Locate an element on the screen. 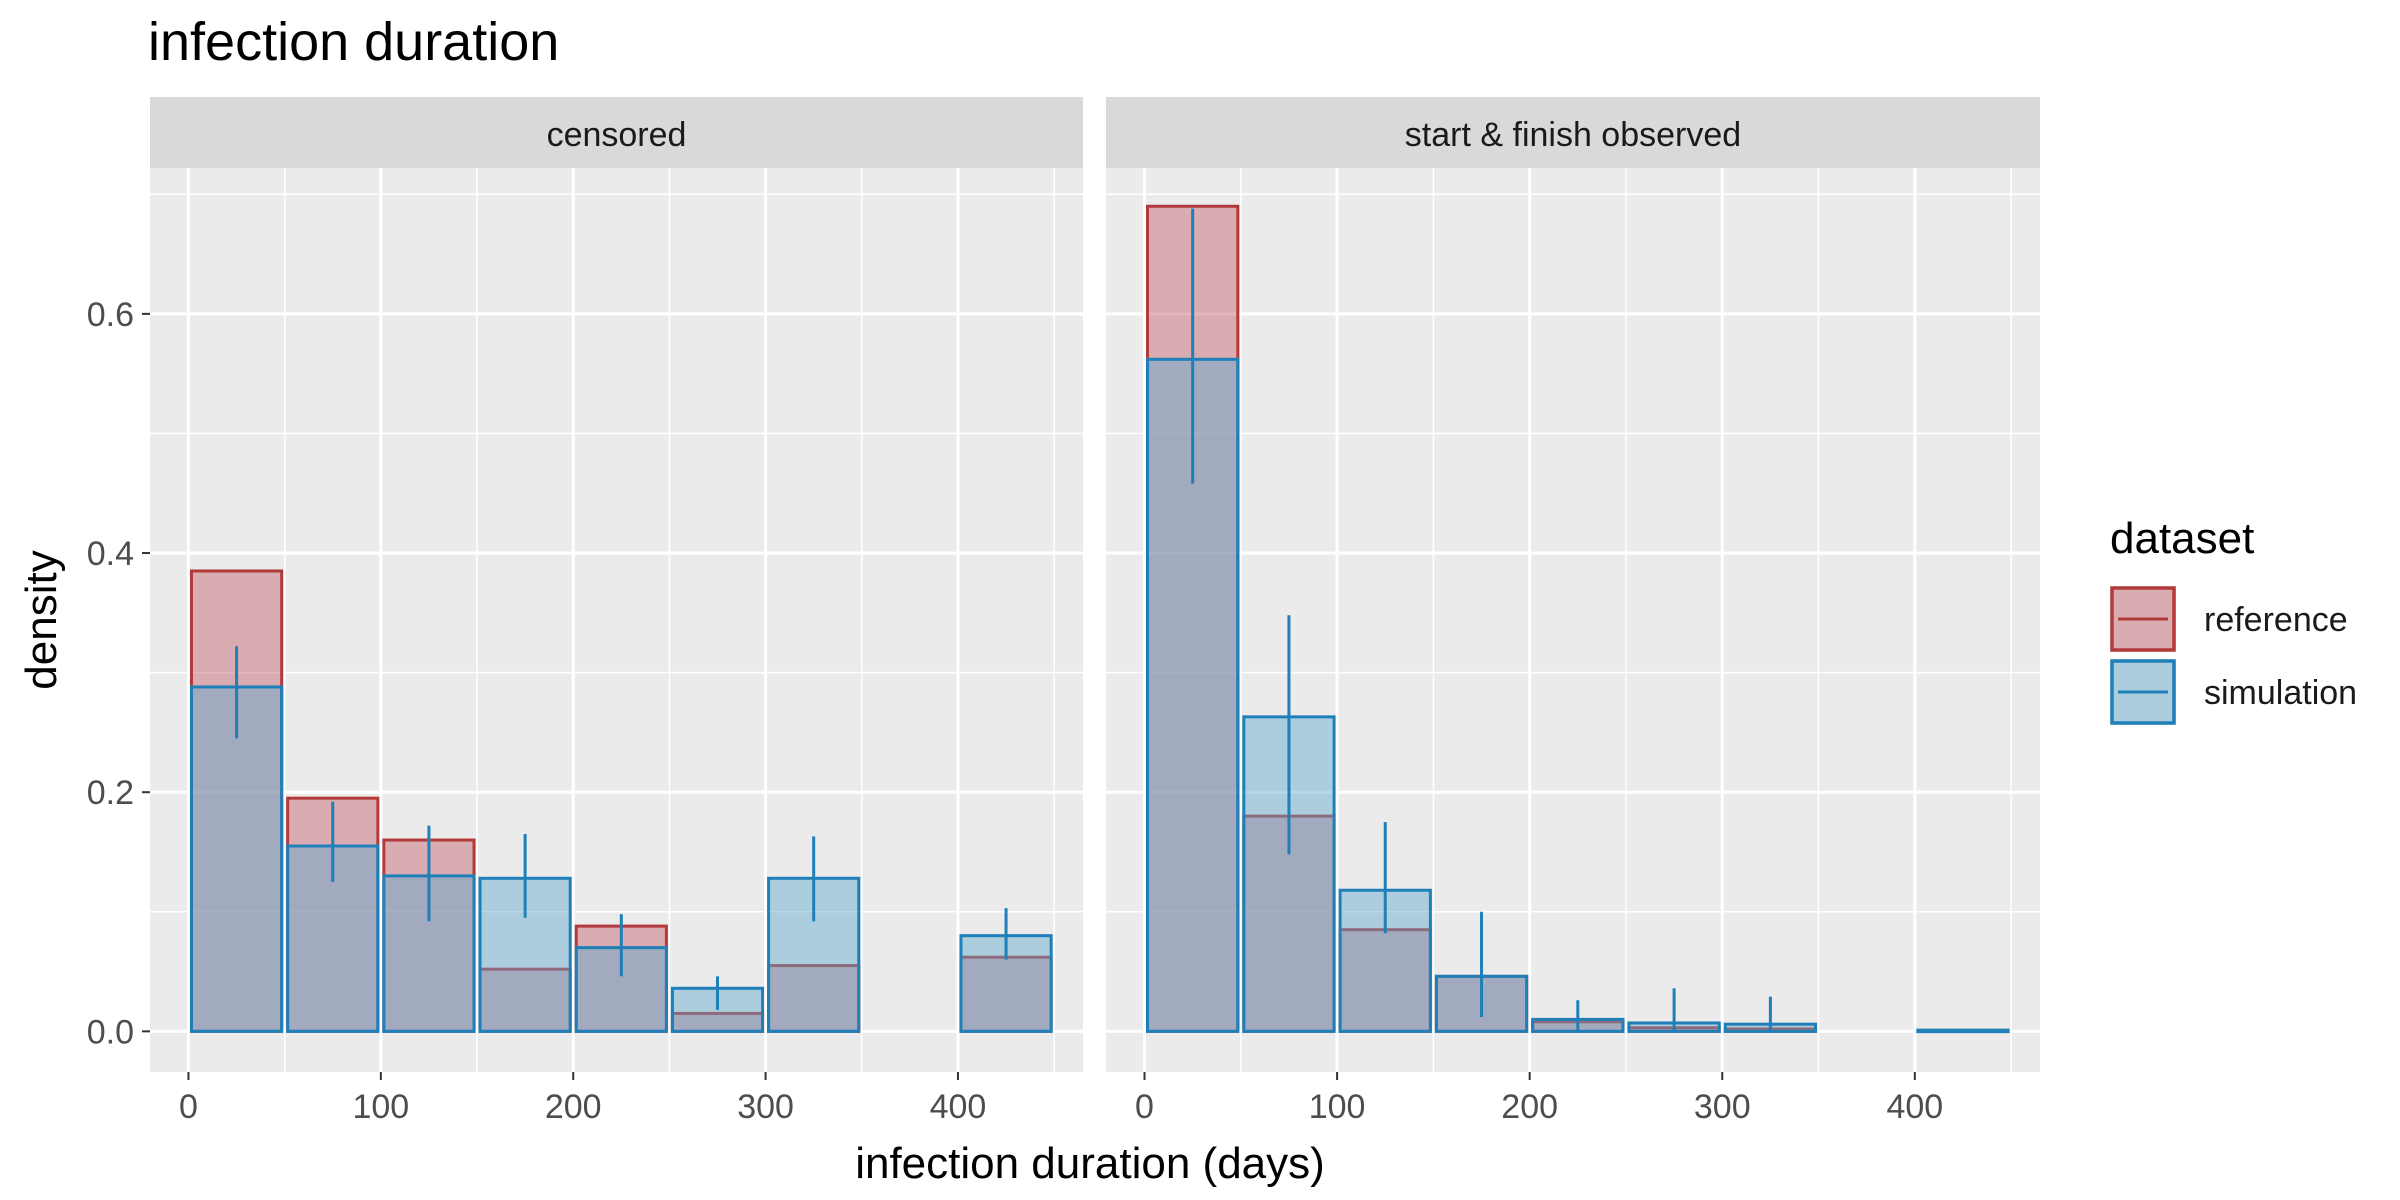 This screenshot has width=2400, height=1200. legend-entry-simulation: simulation is located at coordinates (2233, 692).